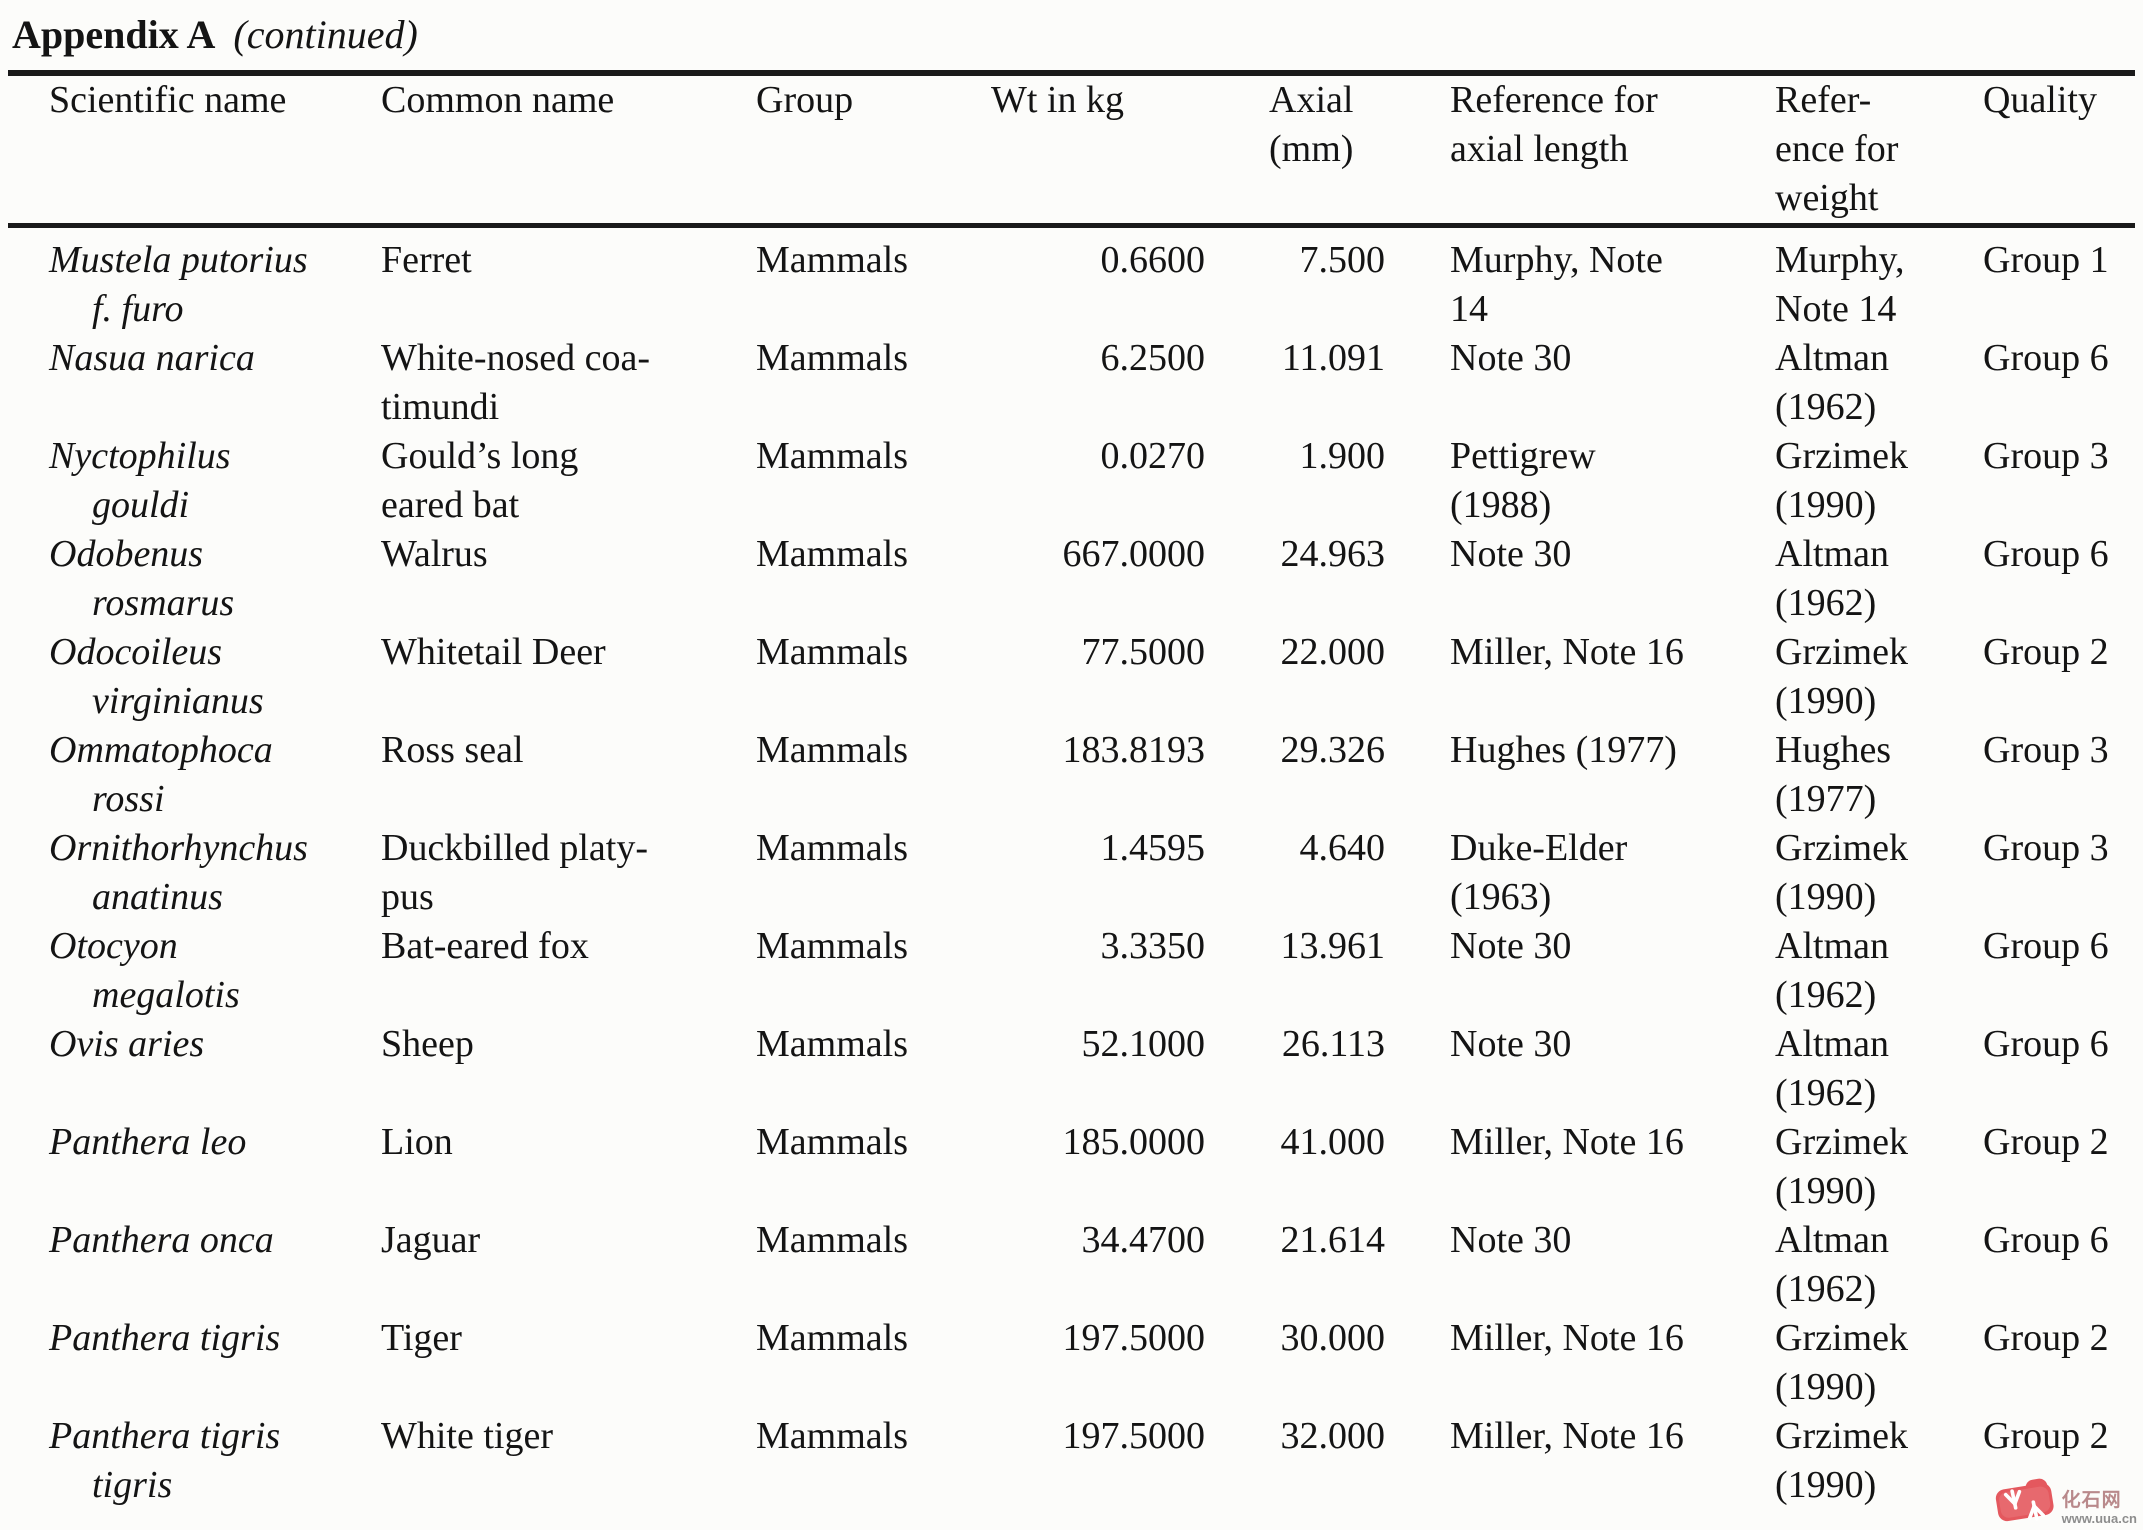  I want to click on cell-axial: 24.963, so click(1333, 554).